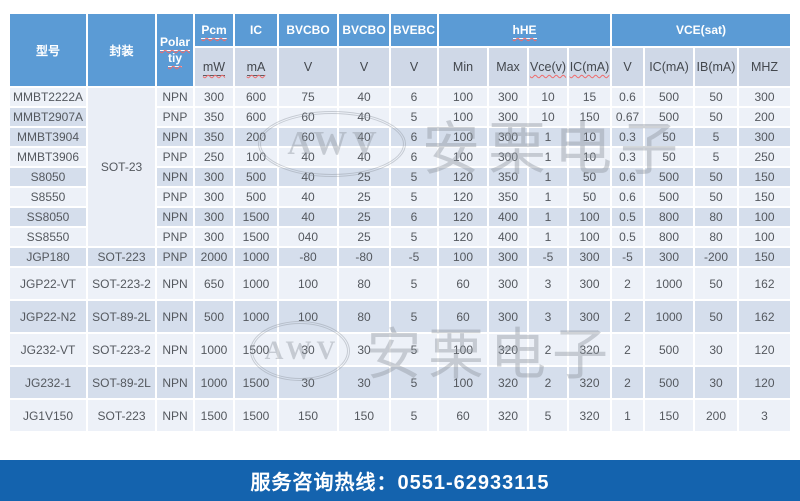 Image resolution: width=800 pixels, height=501 pixels. Describe the element at coordinates (414, 30) in the screenshot. I see `col-header-bvebc: BVEBC` at that location.